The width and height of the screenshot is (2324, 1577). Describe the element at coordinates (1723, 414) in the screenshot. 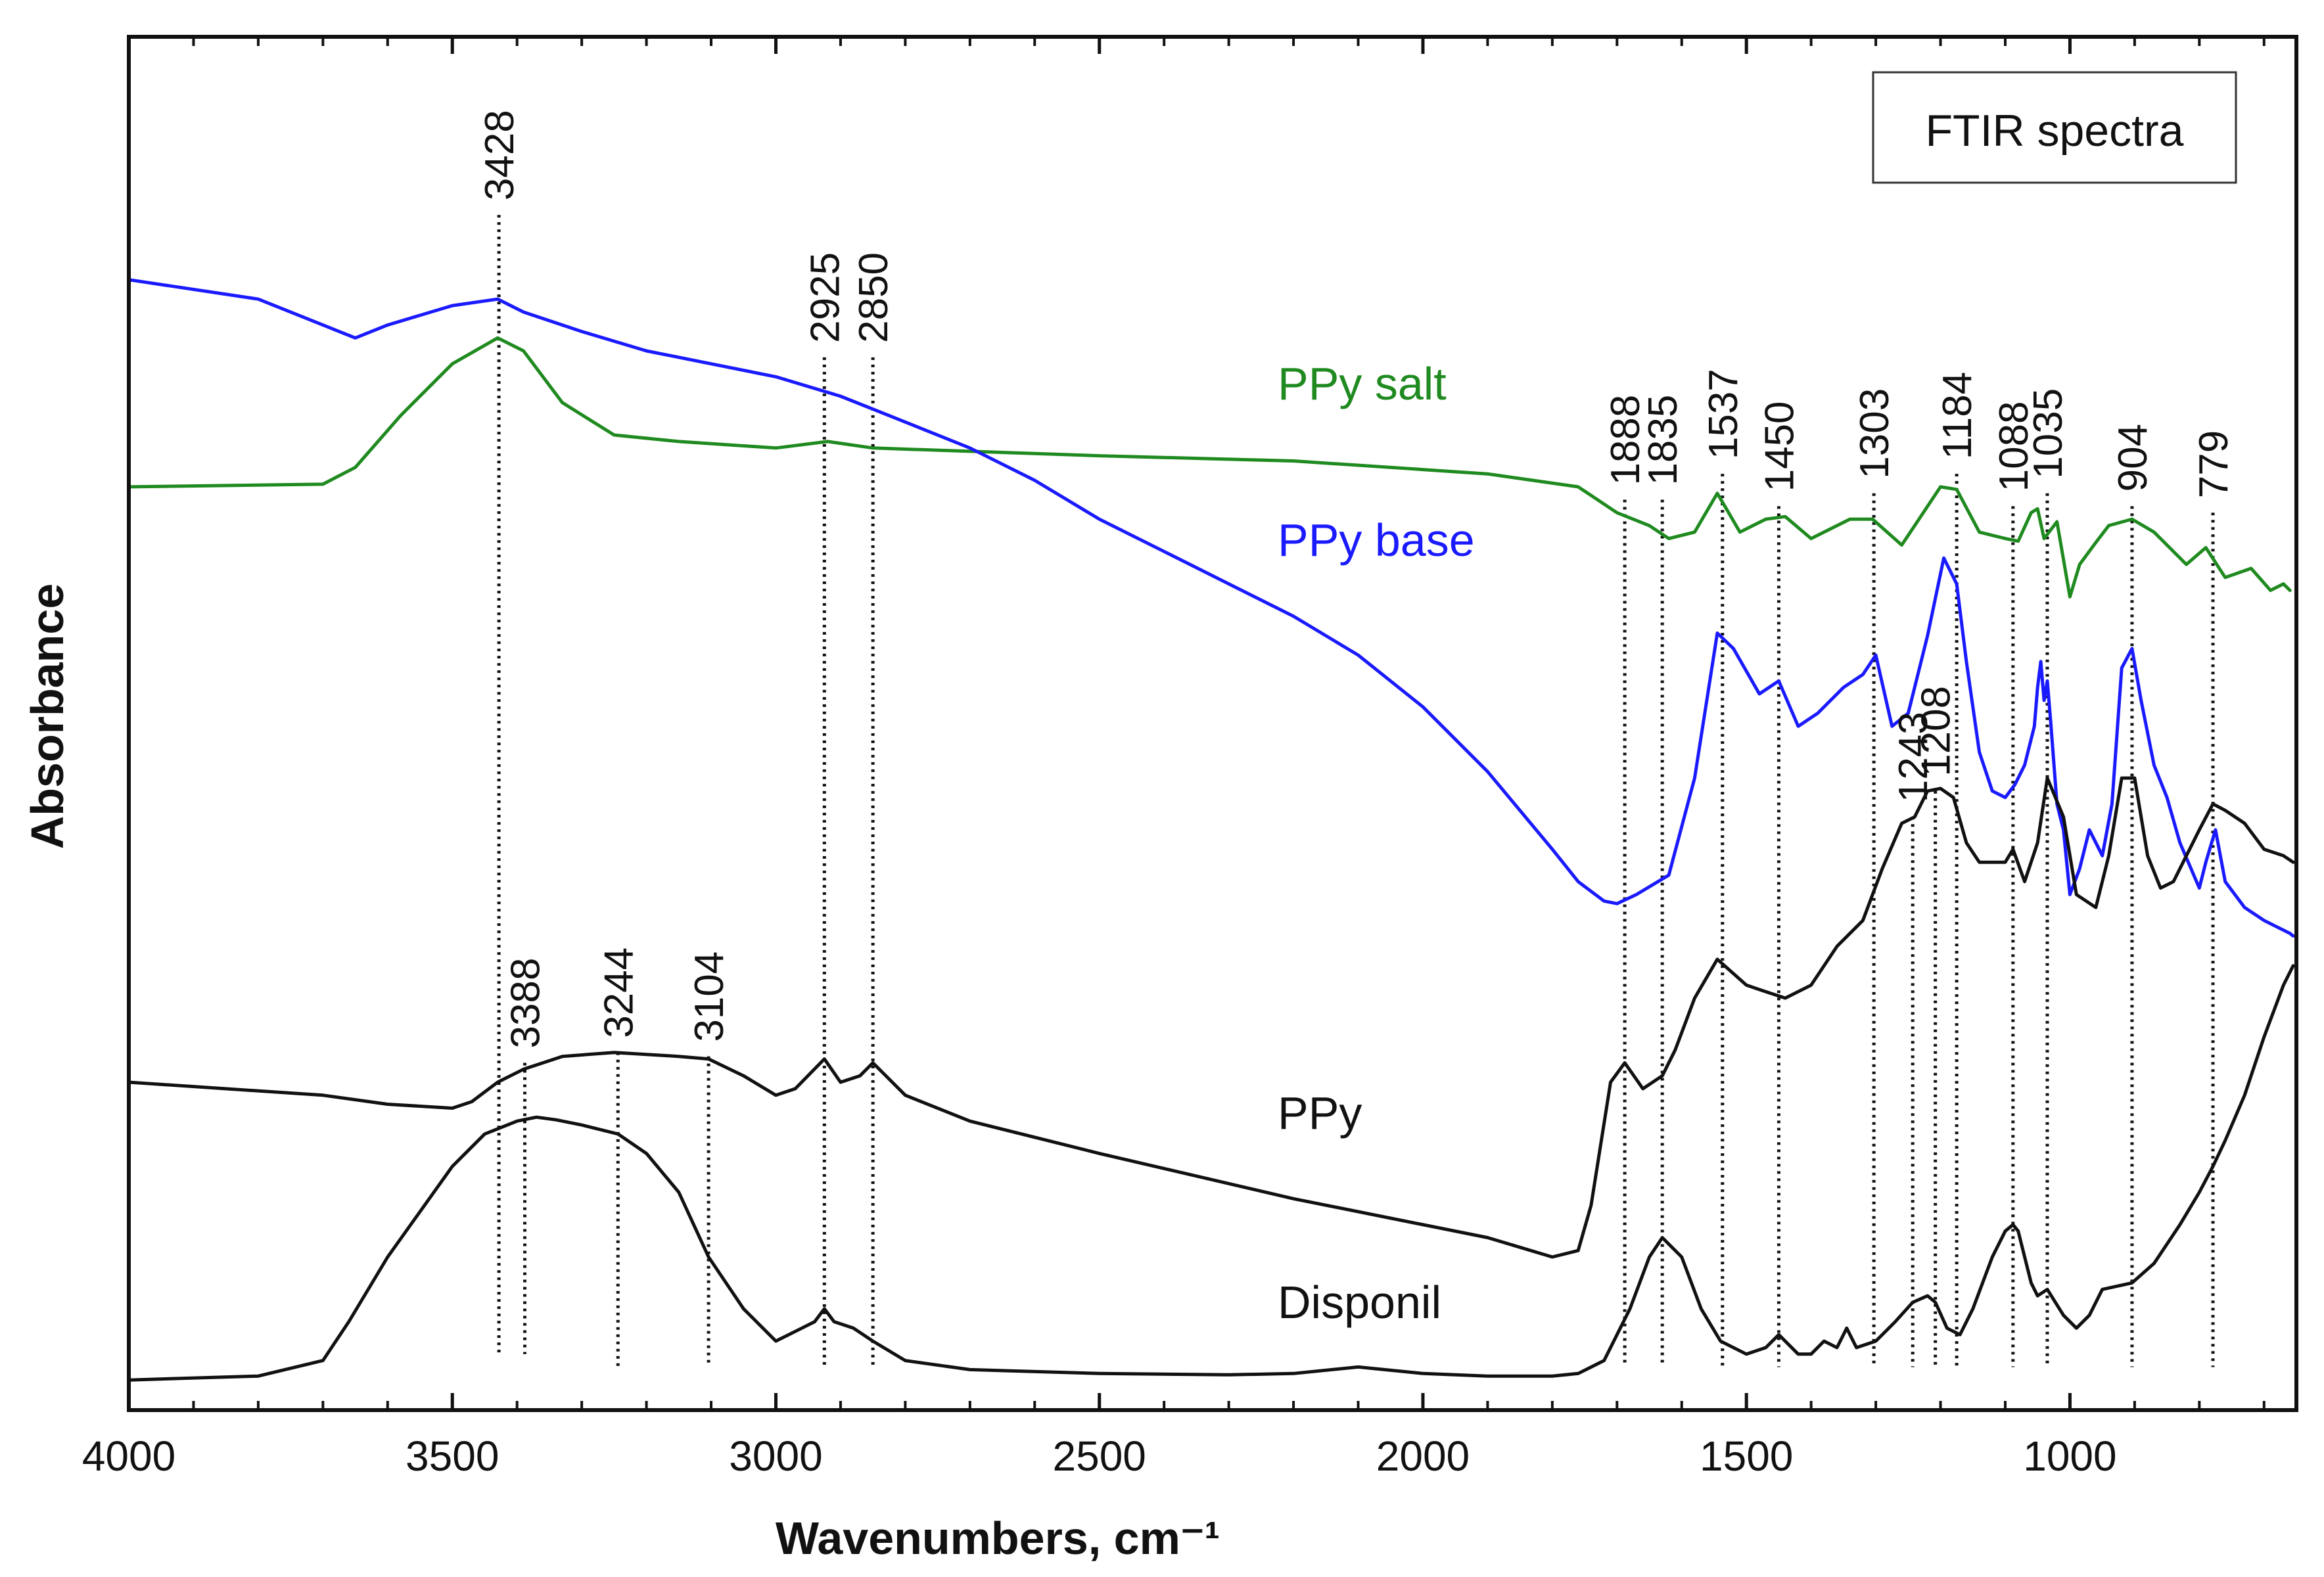

I see `peak-label-1537: 1537` at that location.